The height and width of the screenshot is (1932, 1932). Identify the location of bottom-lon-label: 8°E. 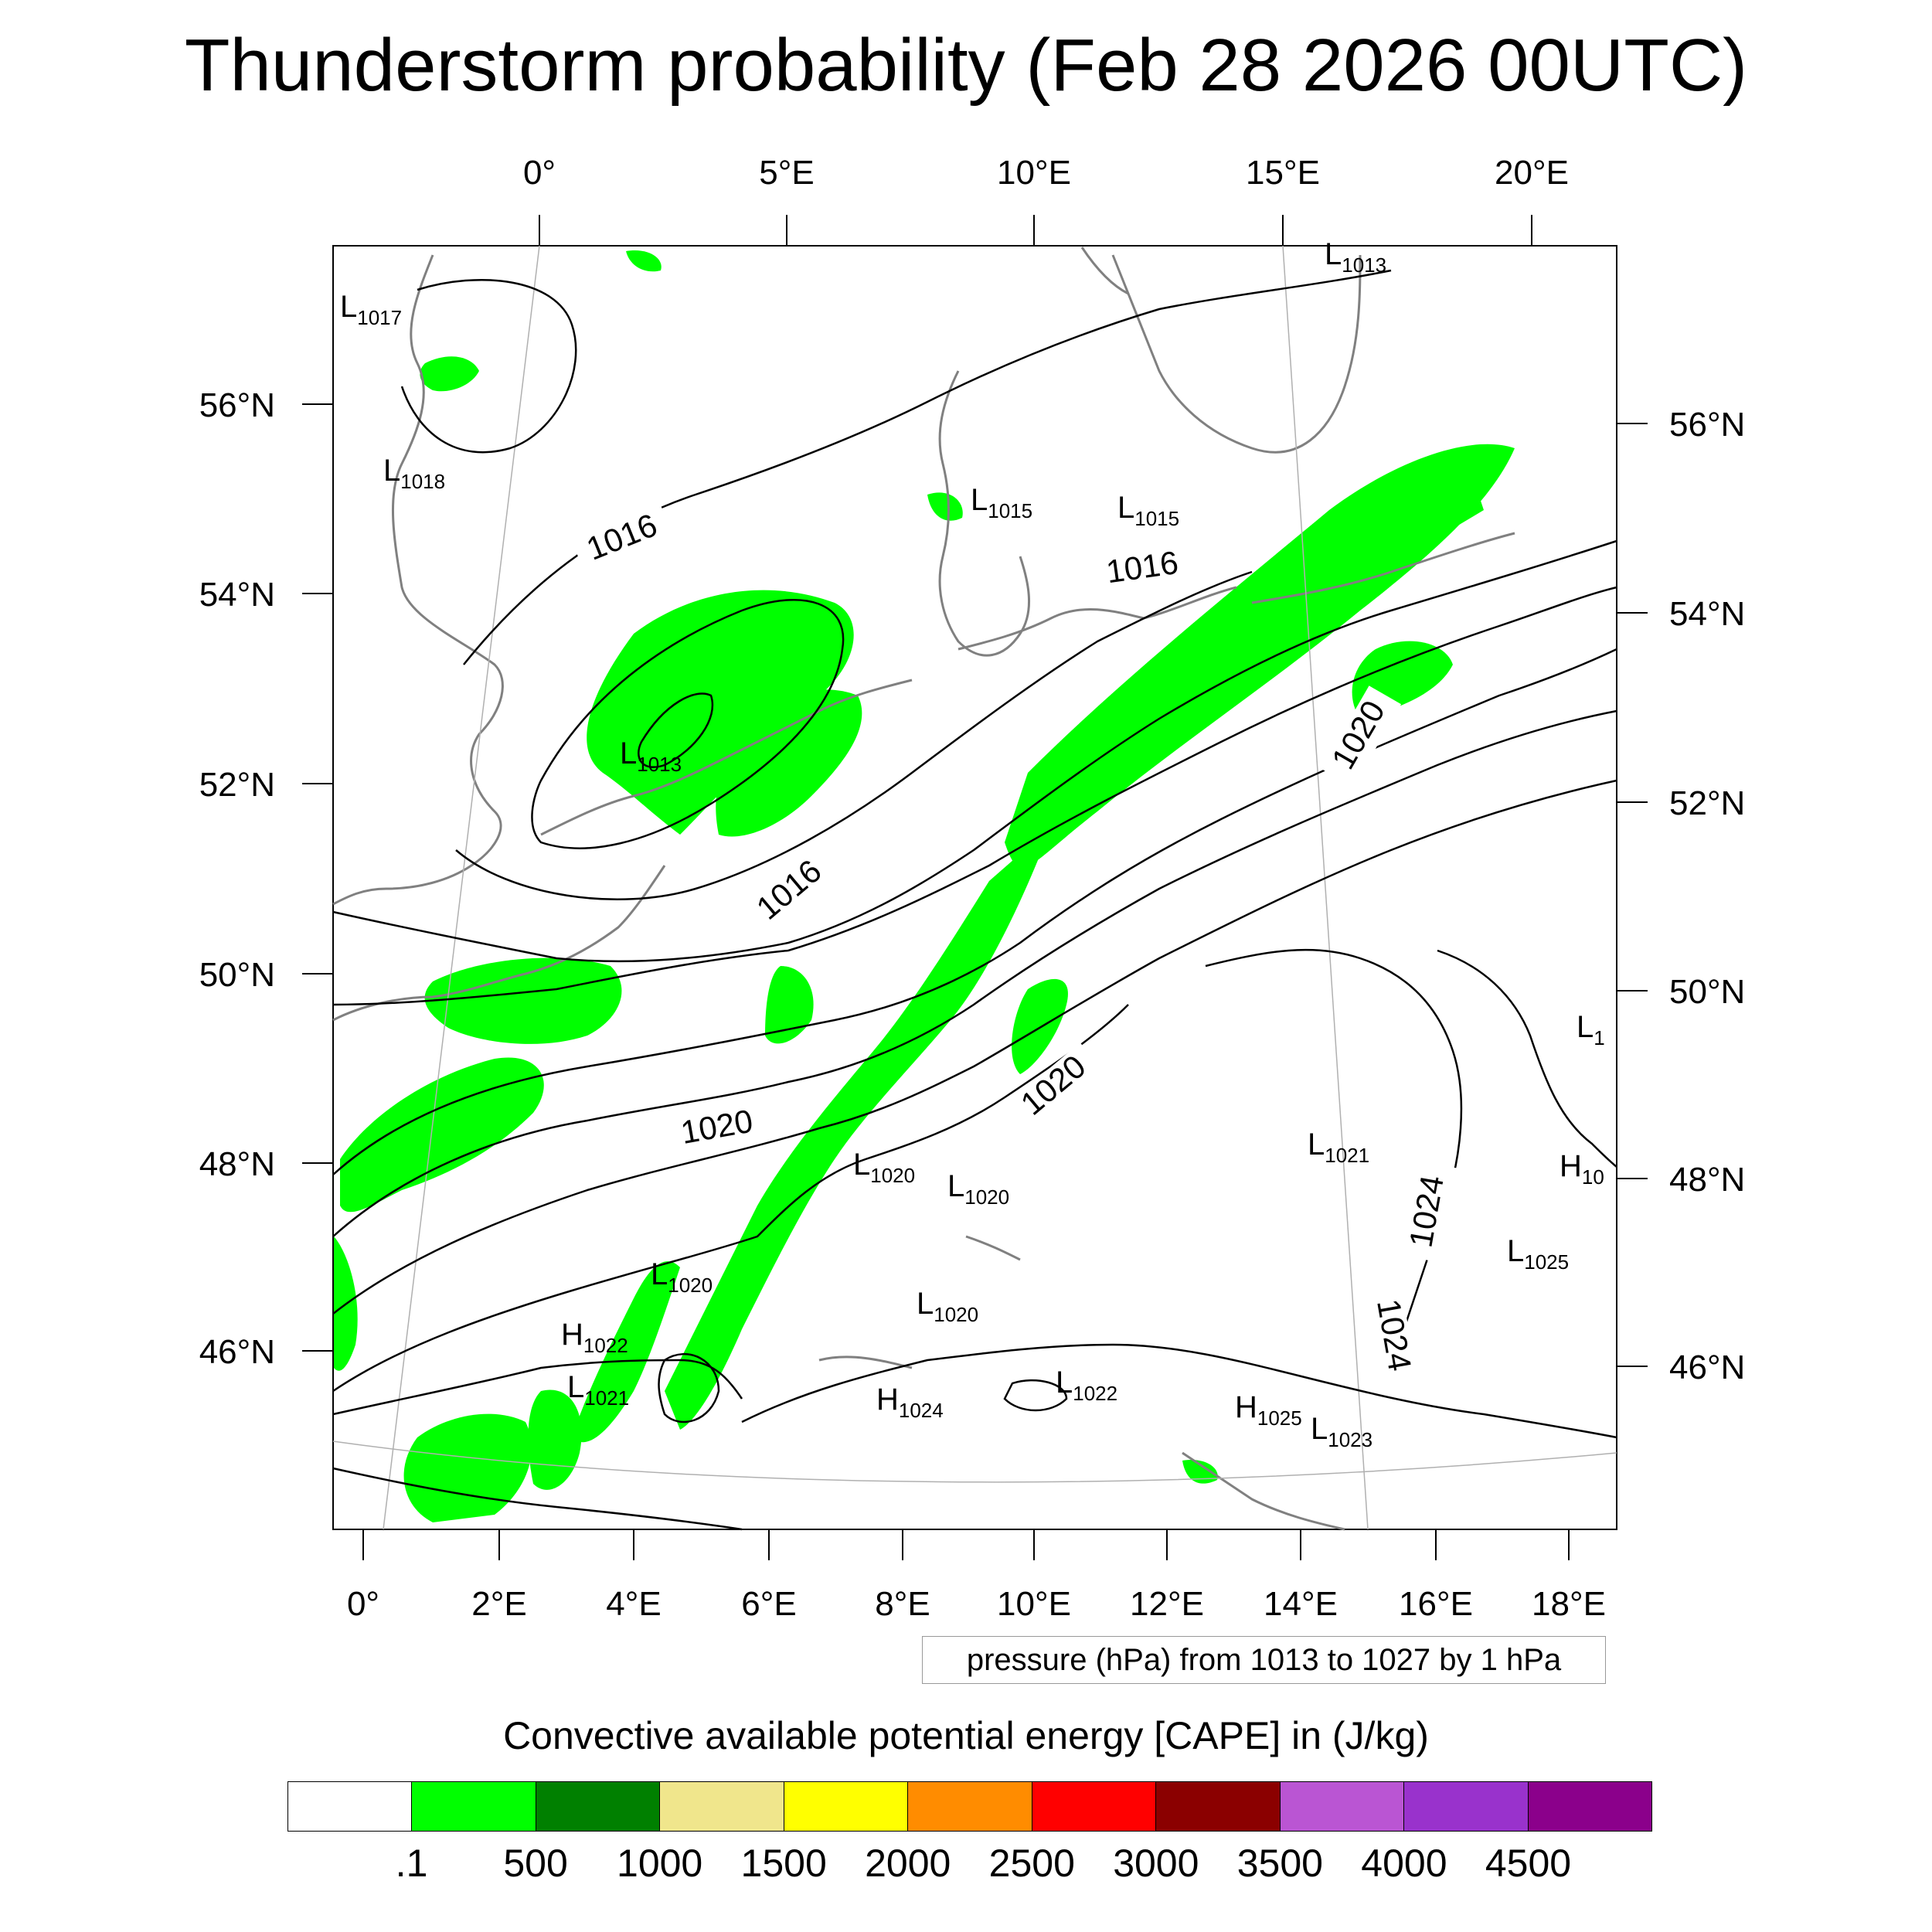
(903, 1604).